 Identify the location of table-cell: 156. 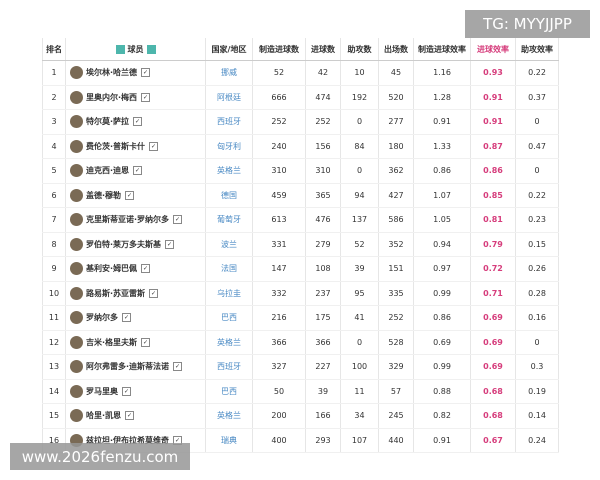
(323, 146).